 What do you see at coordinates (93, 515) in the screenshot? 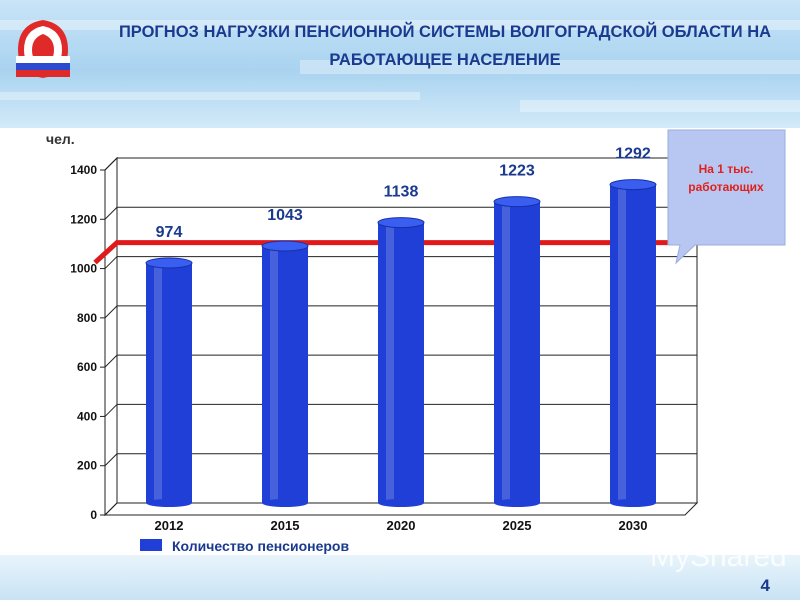
I see `y-tick-label: 0` at bounding box center [93, 515].